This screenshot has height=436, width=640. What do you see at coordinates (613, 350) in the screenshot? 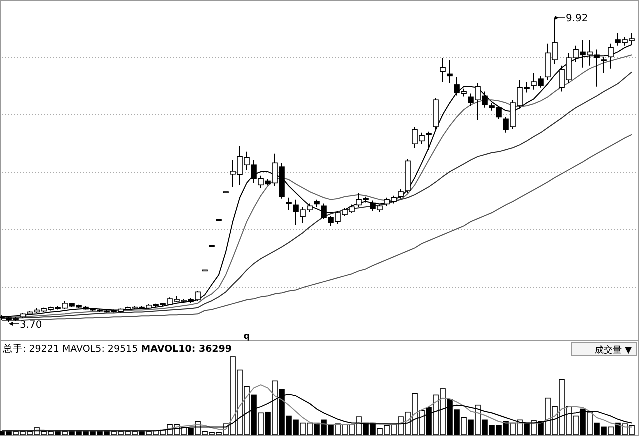
I see `text: 成交量 ▼` at bounding box center [613, 350].